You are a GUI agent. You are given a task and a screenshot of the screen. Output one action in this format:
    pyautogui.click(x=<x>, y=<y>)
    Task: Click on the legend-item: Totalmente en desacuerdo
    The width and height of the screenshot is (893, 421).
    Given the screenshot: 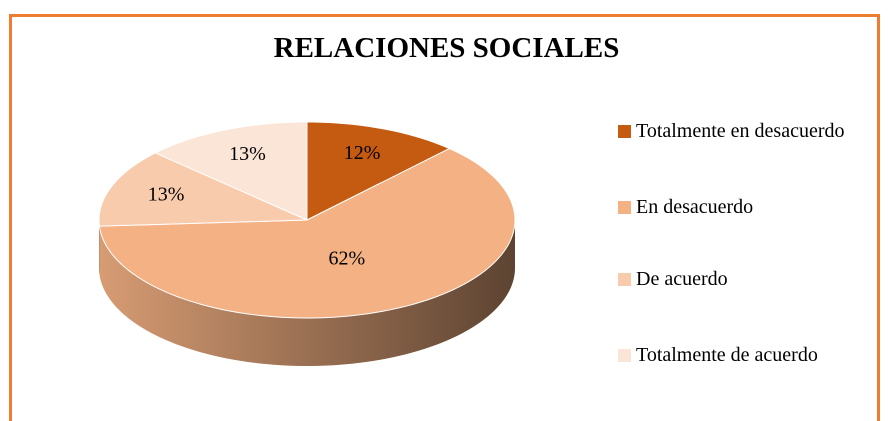 What is the action you would take?
    pyautogui.click(x=749, y=131)
    